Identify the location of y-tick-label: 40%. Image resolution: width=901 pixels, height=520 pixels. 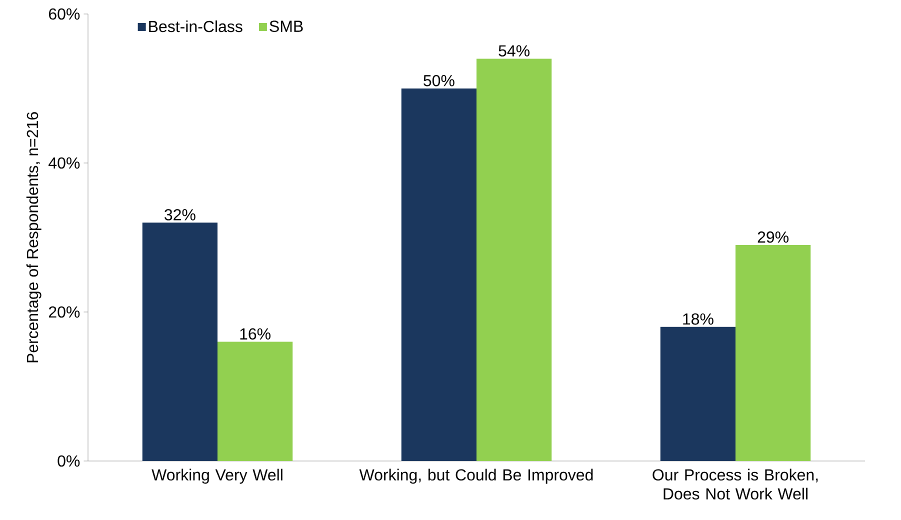
(64, 163).